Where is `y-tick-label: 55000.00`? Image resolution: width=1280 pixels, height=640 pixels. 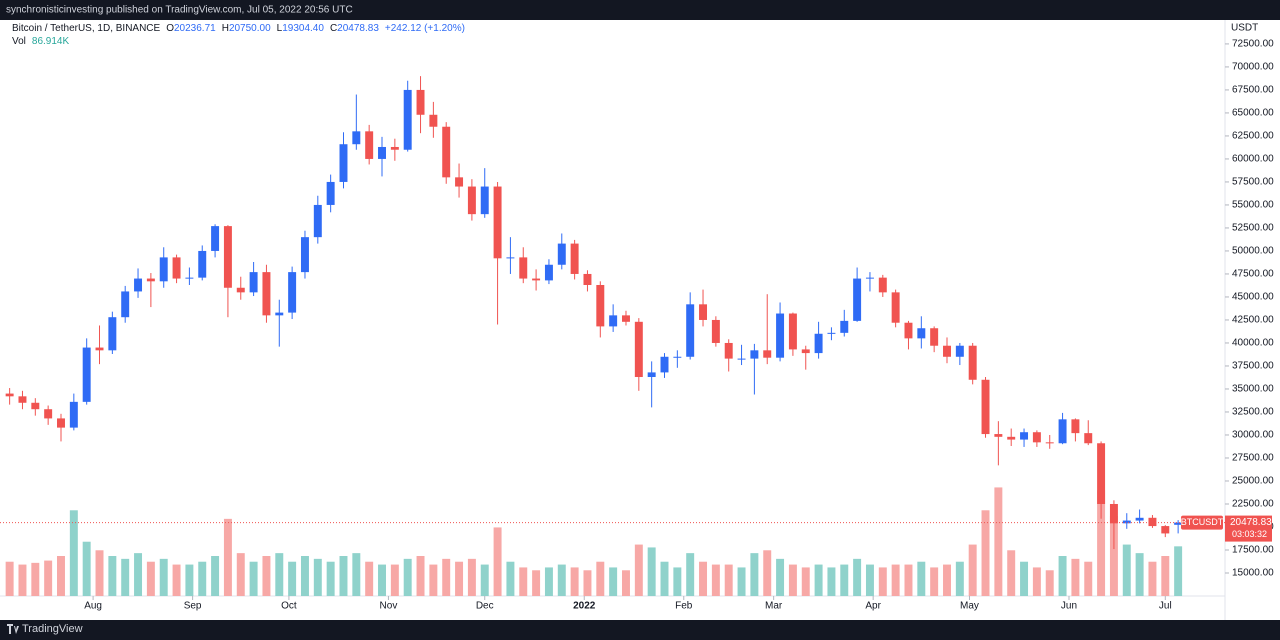
y-tick-label: 55000.00 is located at coordinates (1253, 205).